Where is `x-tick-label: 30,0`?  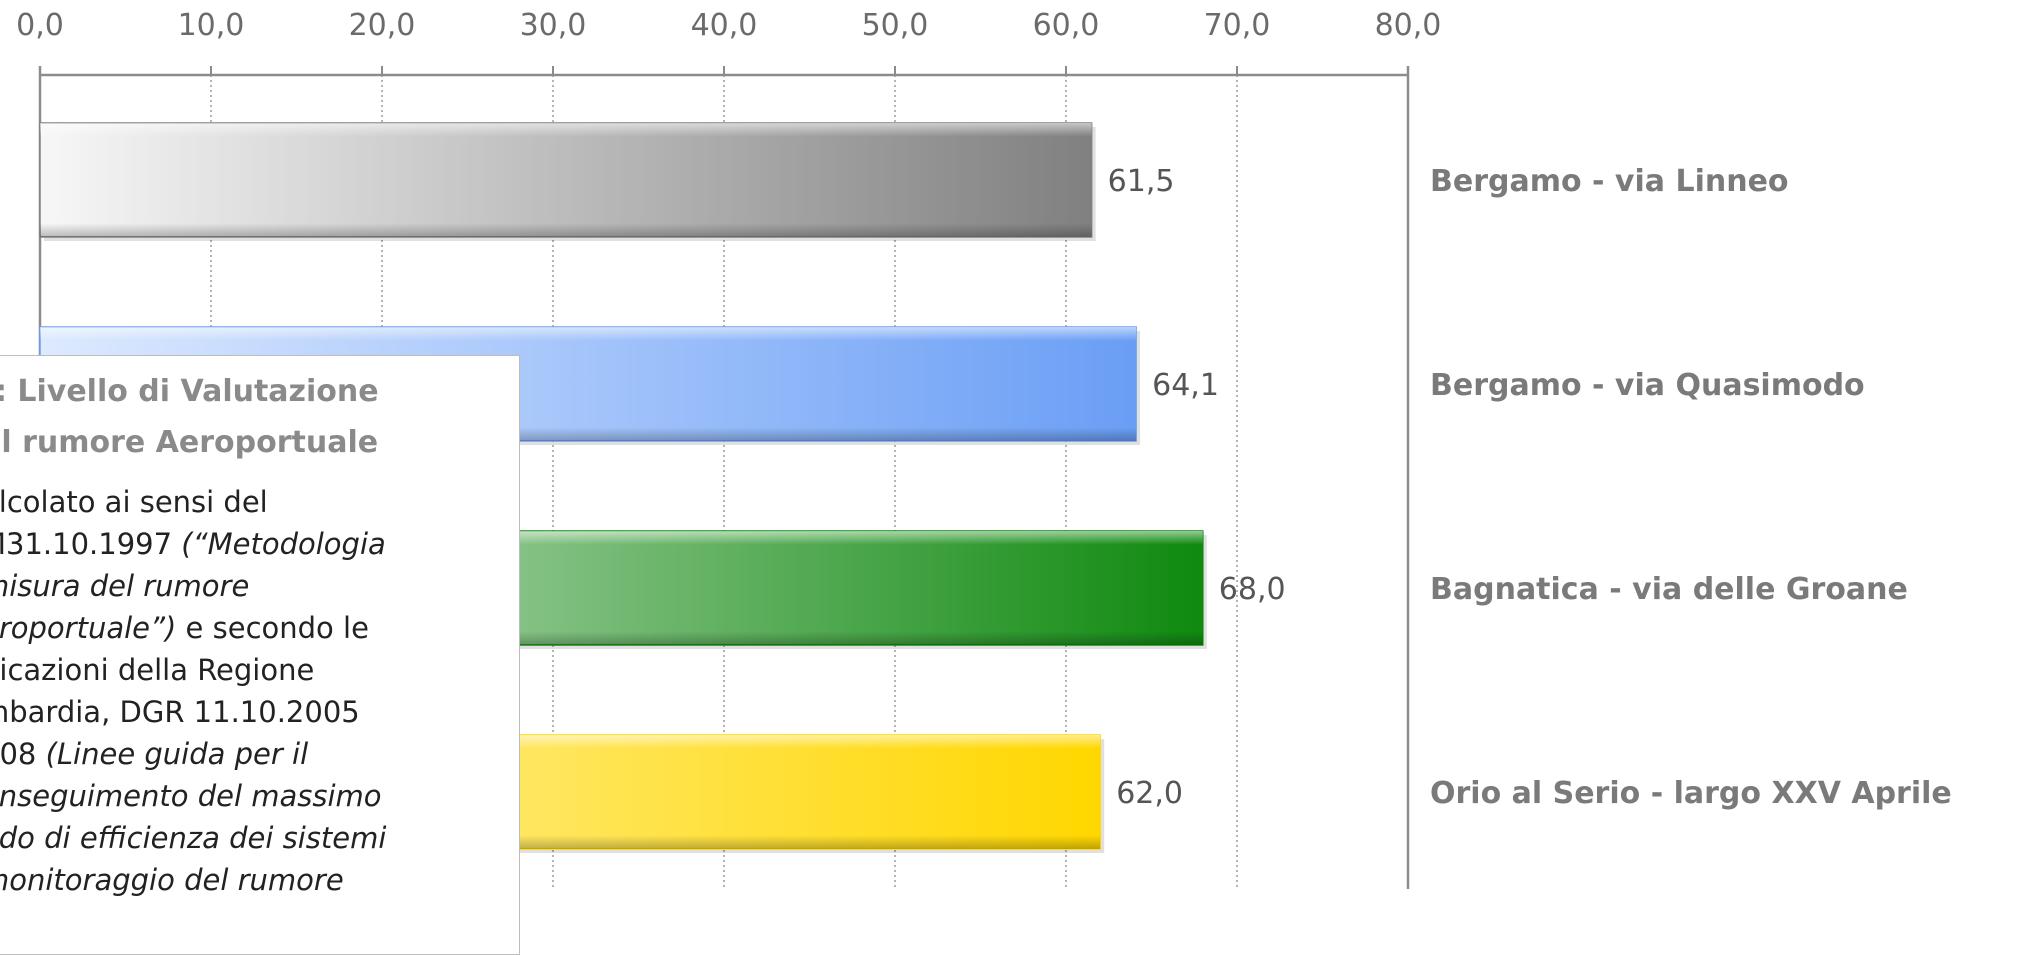 x-tick-label: 30,0 is located at coordinates (553, 25).